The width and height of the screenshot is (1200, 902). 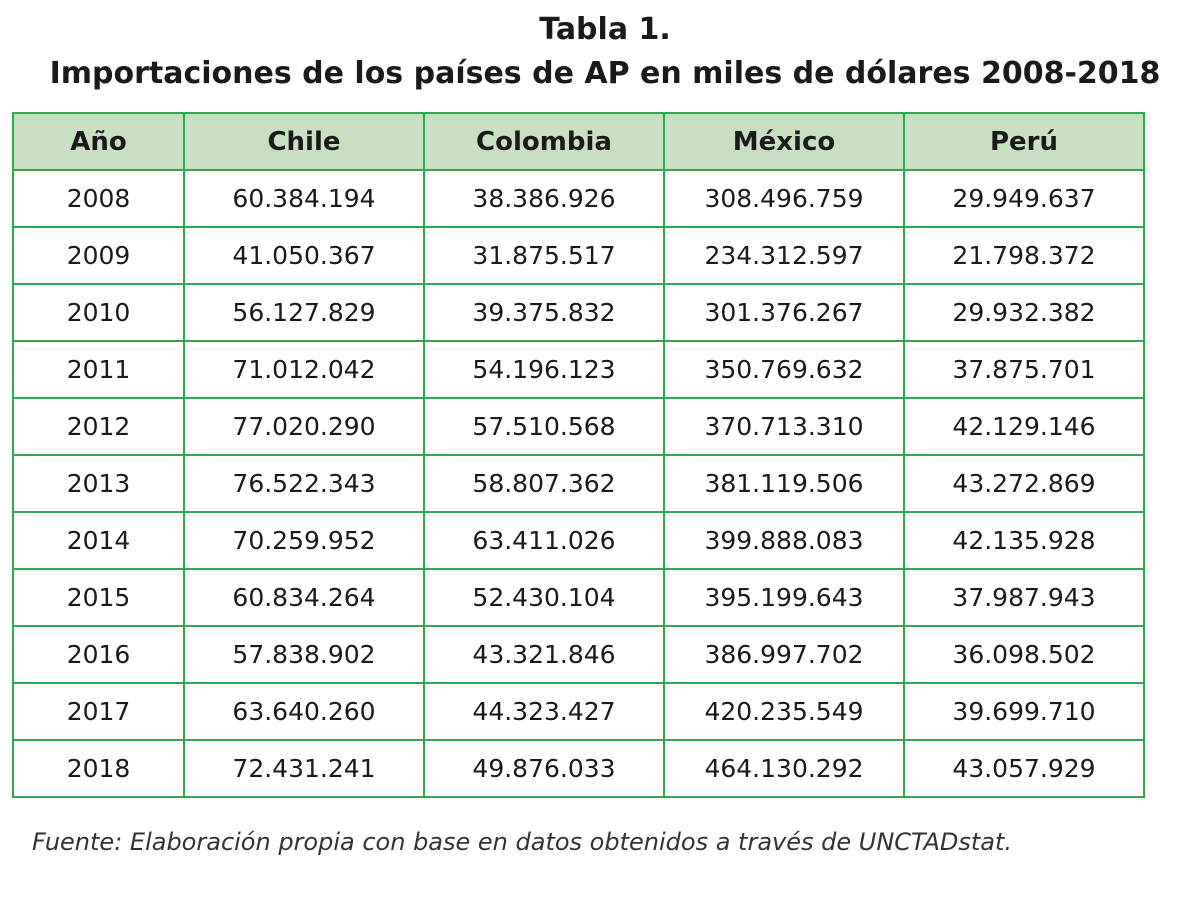 I want to click on cell-colombia: 54.196.123, so click(x=544, y=369).